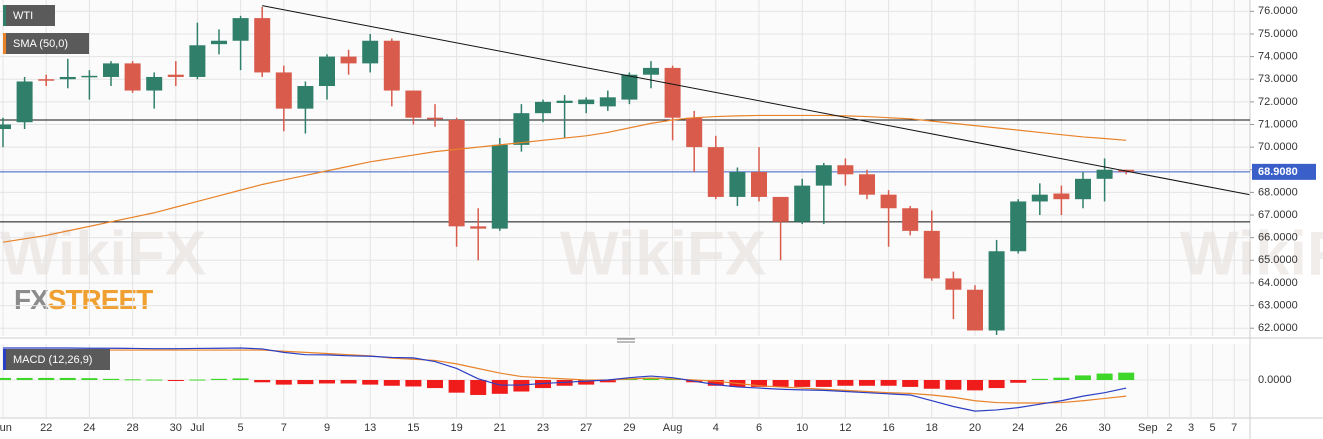  I want to click on x-tick-label: 29, so click(629, 428).